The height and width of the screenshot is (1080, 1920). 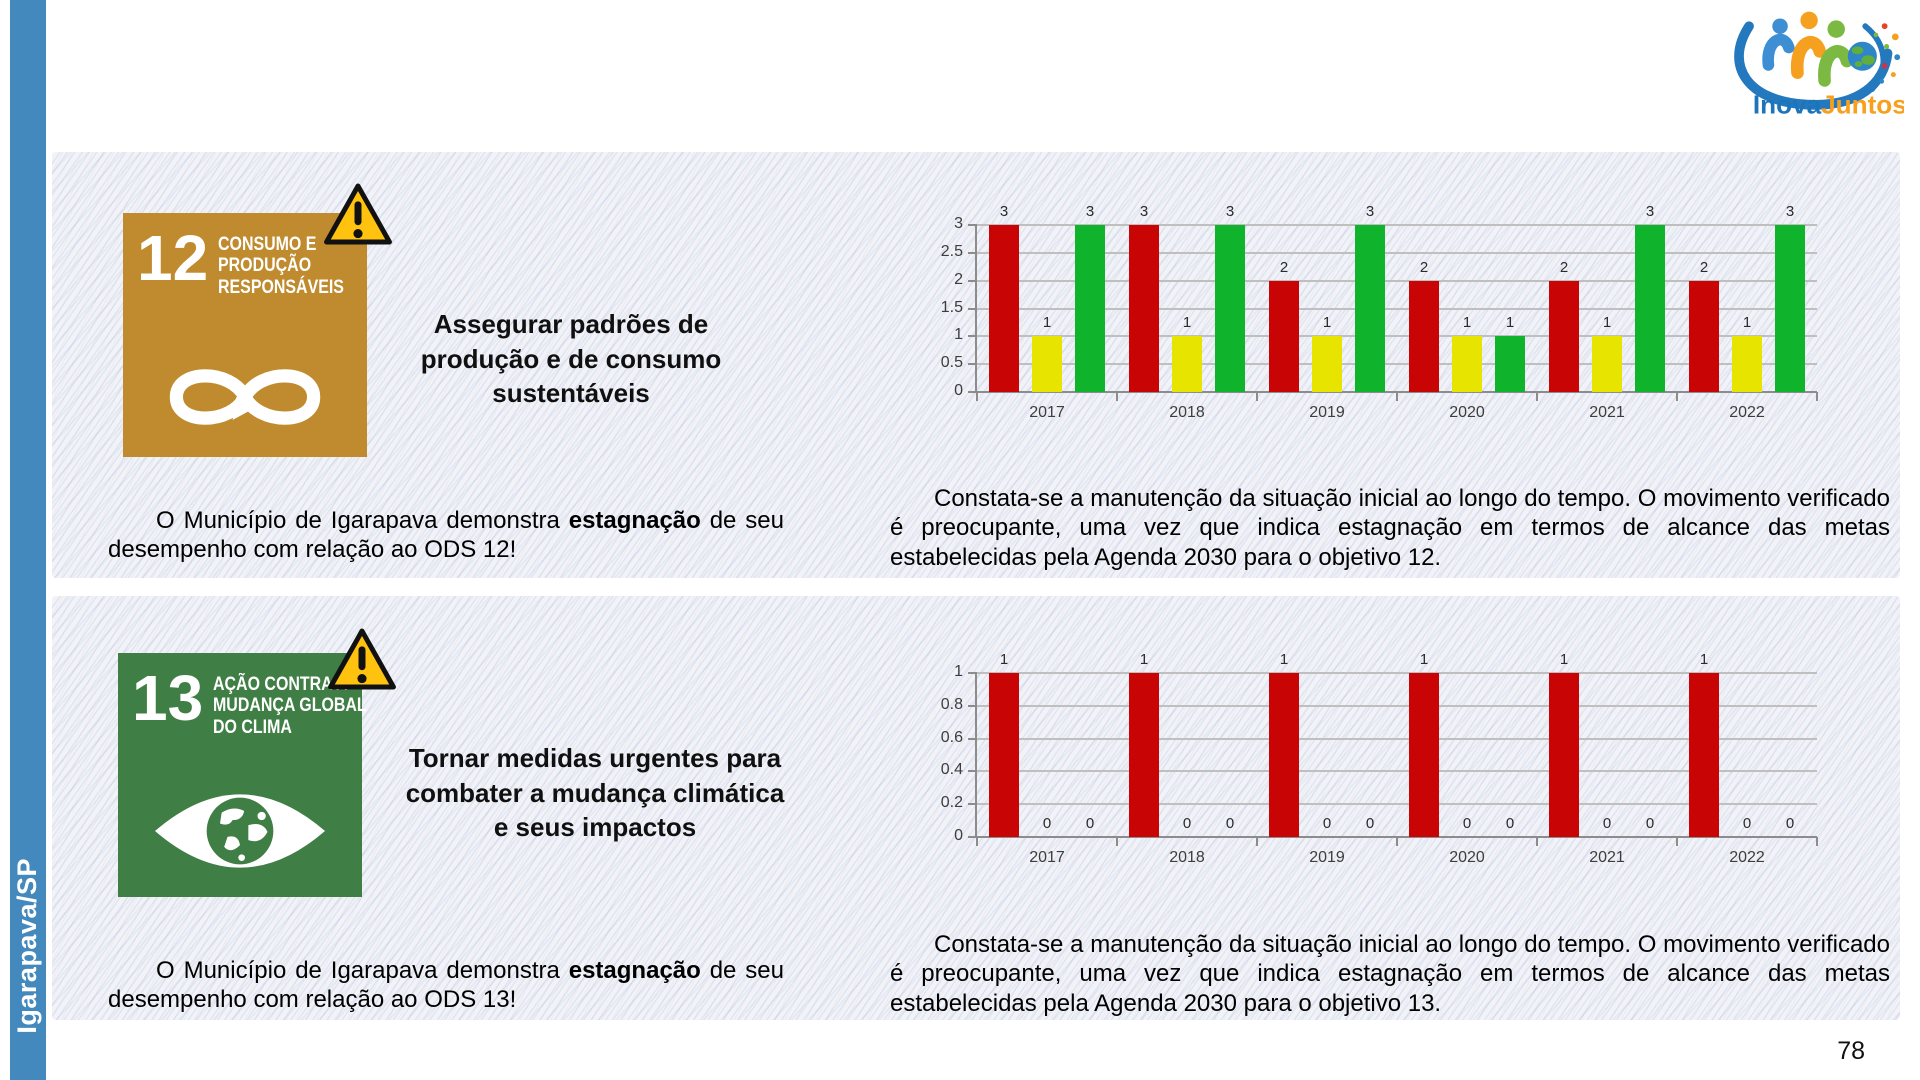 What do you see at coordinates (1284, 267) in the screenshot?
I see `bar-value-label: 2` at bounding box center [1284, 267].